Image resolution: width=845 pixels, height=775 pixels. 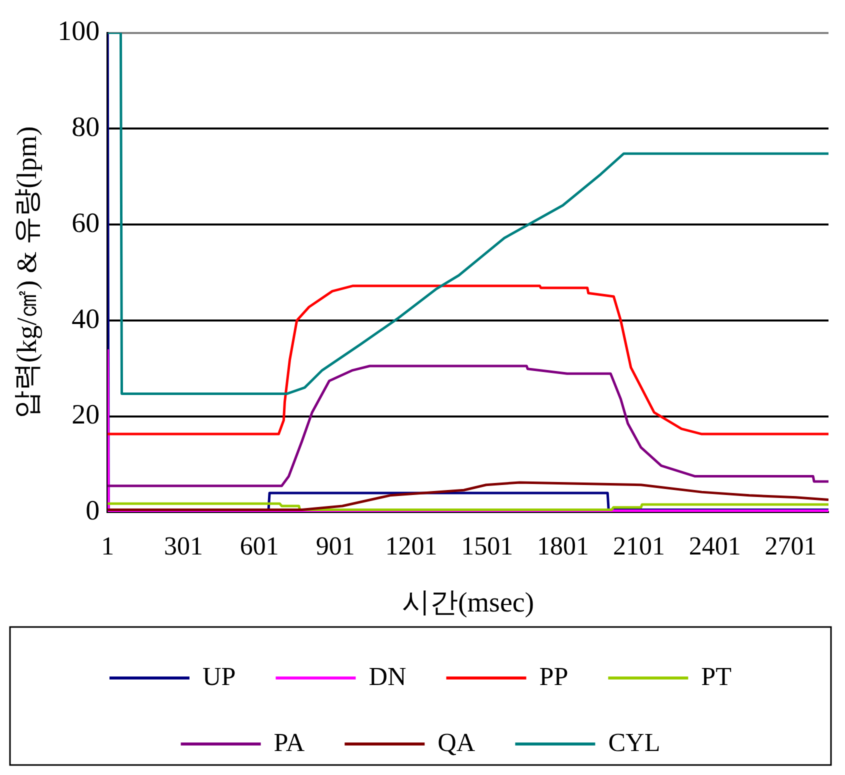 I want to click on x-tick-label: 901, so click(x=335, y=546).